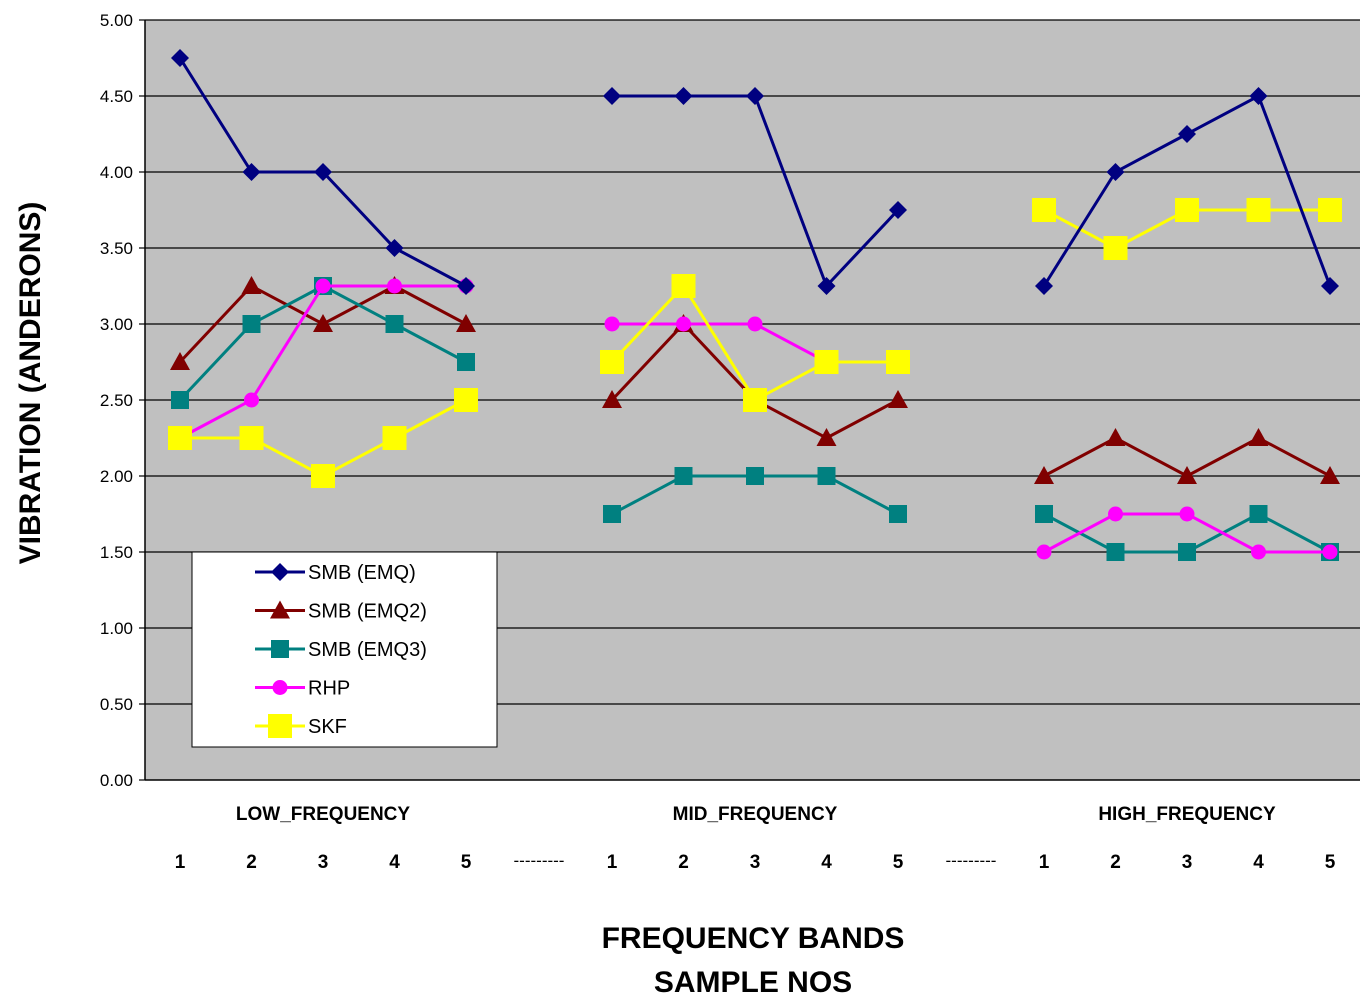 This screenshot has width=1360, height=995. I want to click on y-tick-label: 1.50, so click(116, 552).